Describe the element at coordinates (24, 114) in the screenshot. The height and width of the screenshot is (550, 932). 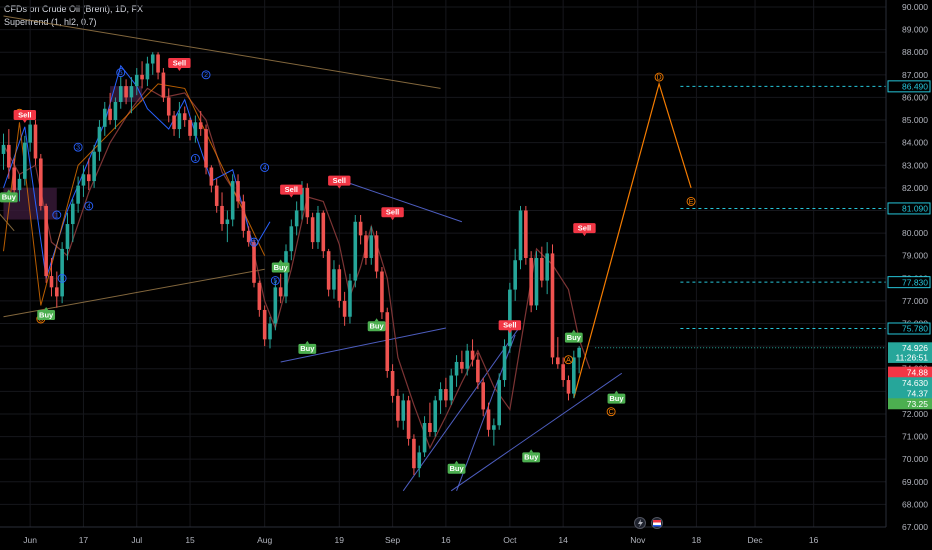
I see `signal-label: Sell` at that location.